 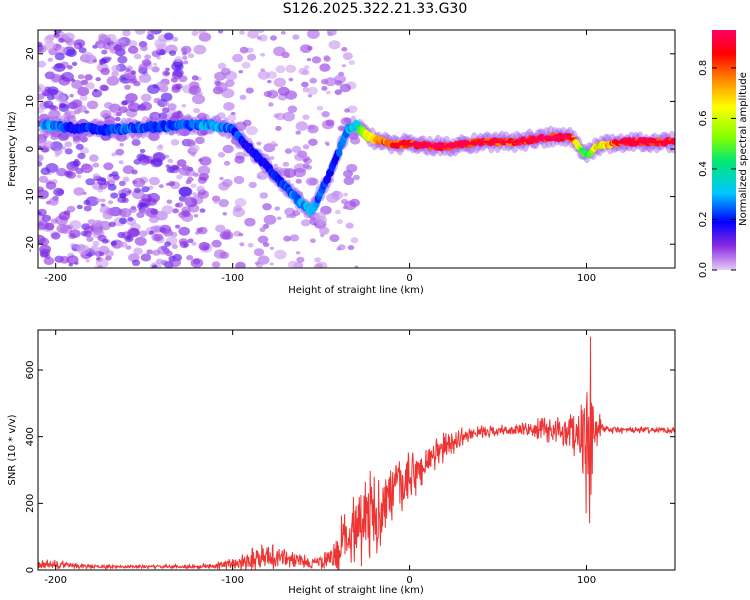 I want to click on spectrogram-y-axis-title: Frequency (Hz), so click(x=12, y=149).